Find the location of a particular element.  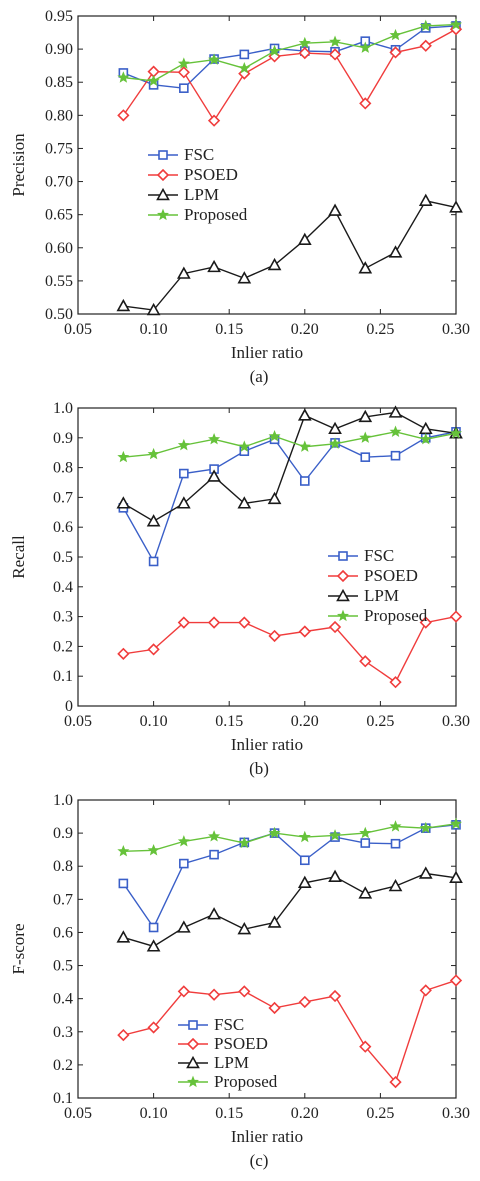

x-tick-label: 0.15 is located at coordinates (229, 1113).